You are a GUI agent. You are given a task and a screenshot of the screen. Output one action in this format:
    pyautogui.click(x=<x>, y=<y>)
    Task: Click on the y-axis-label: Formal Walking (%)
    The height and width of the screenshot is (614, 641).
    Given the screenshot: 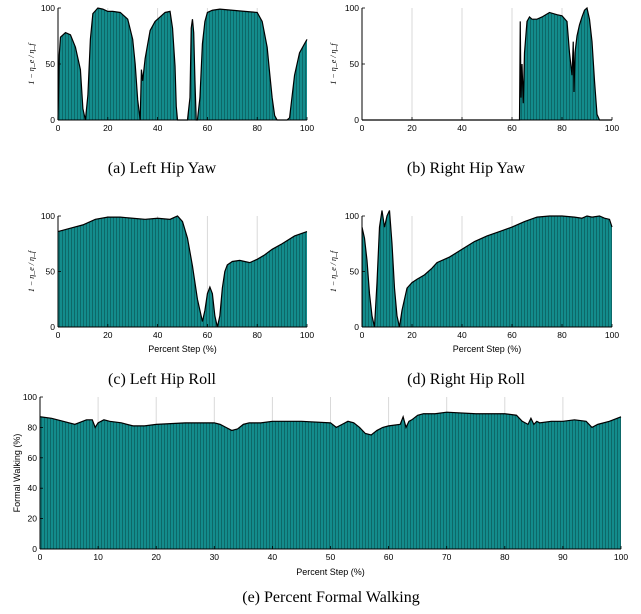 What is the action you would take?
    pyautogui.click(x=17, y=473)
    